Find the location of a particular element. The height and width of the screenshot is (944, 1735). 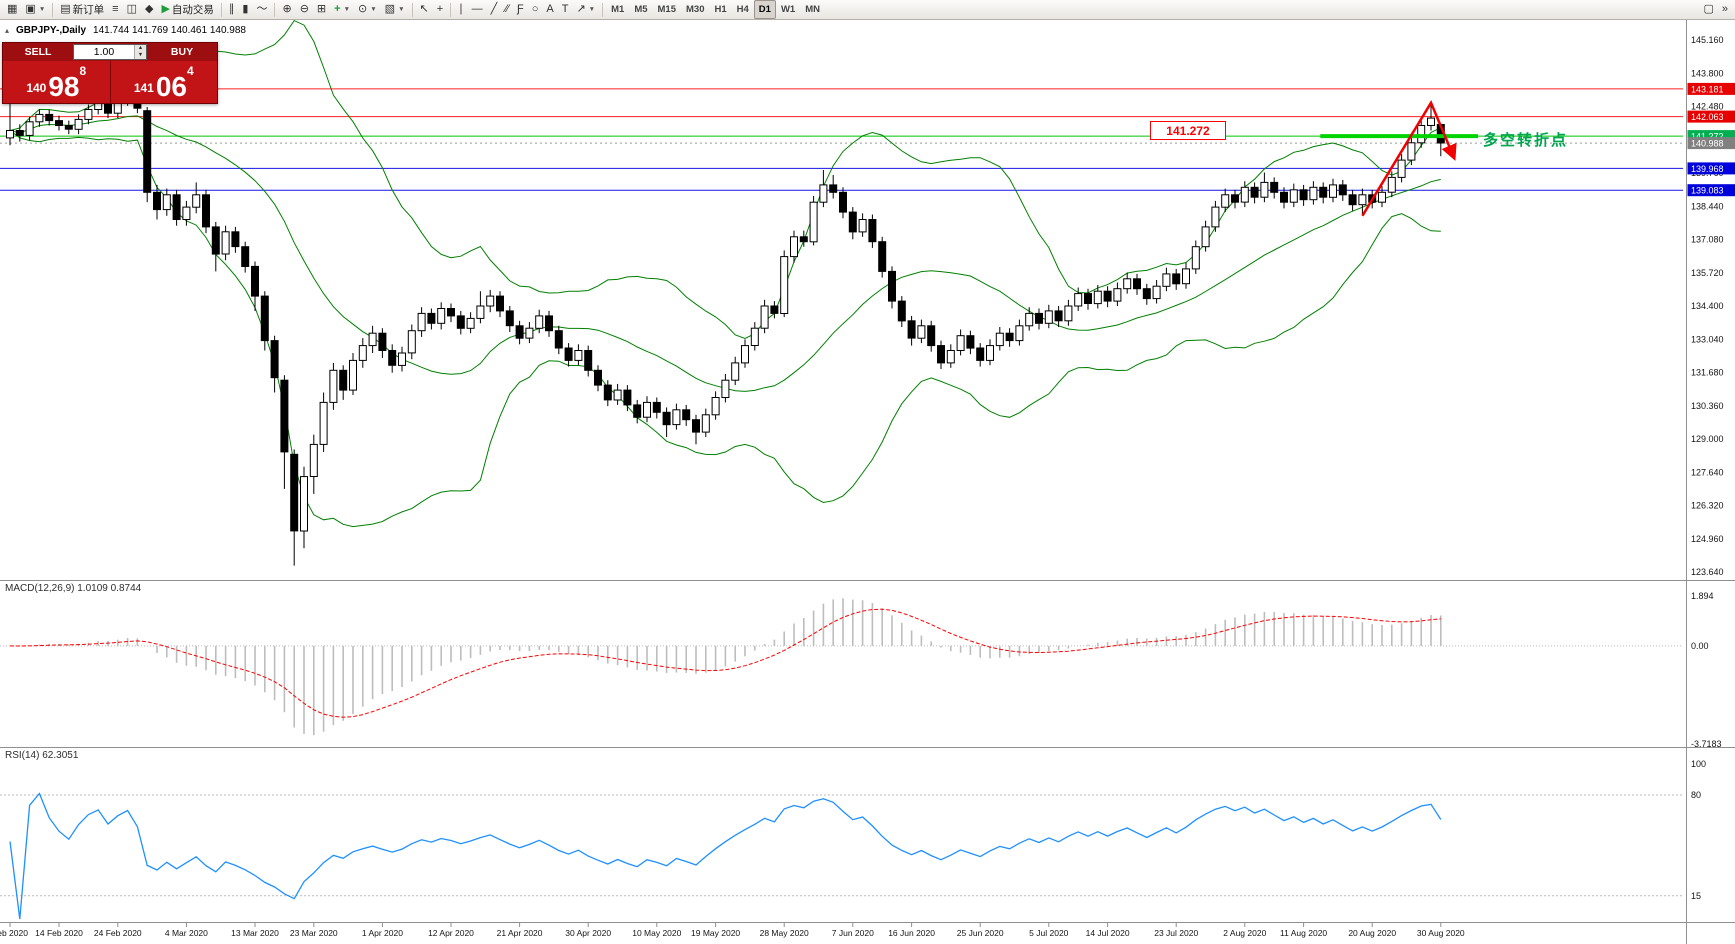

rsi-axis: 100 80 15 is located at coordinates (1698, 830).